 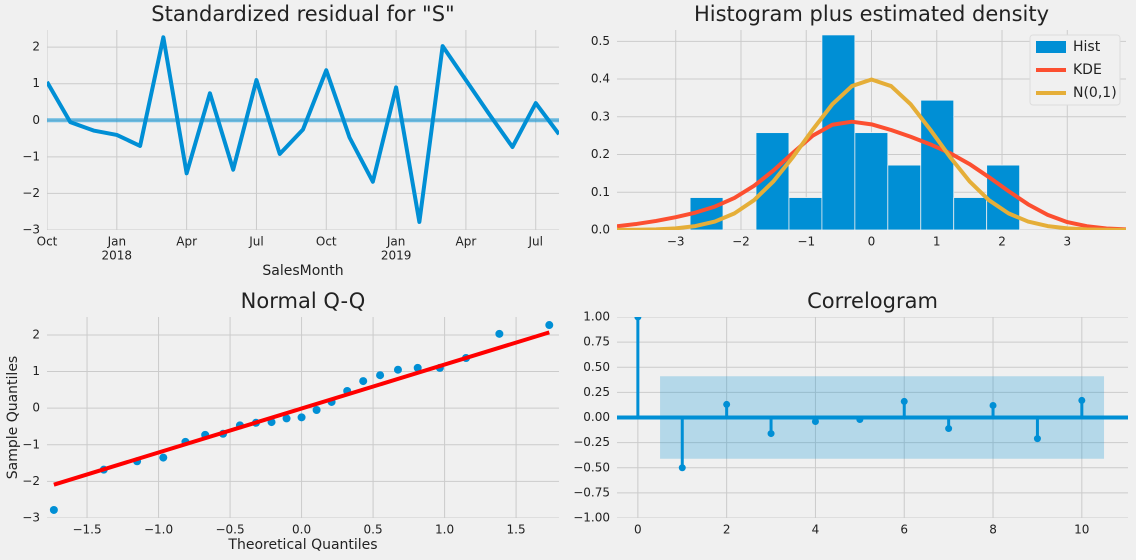 I want to click on chart-title: Correlogram, so click(x=872, y=301).